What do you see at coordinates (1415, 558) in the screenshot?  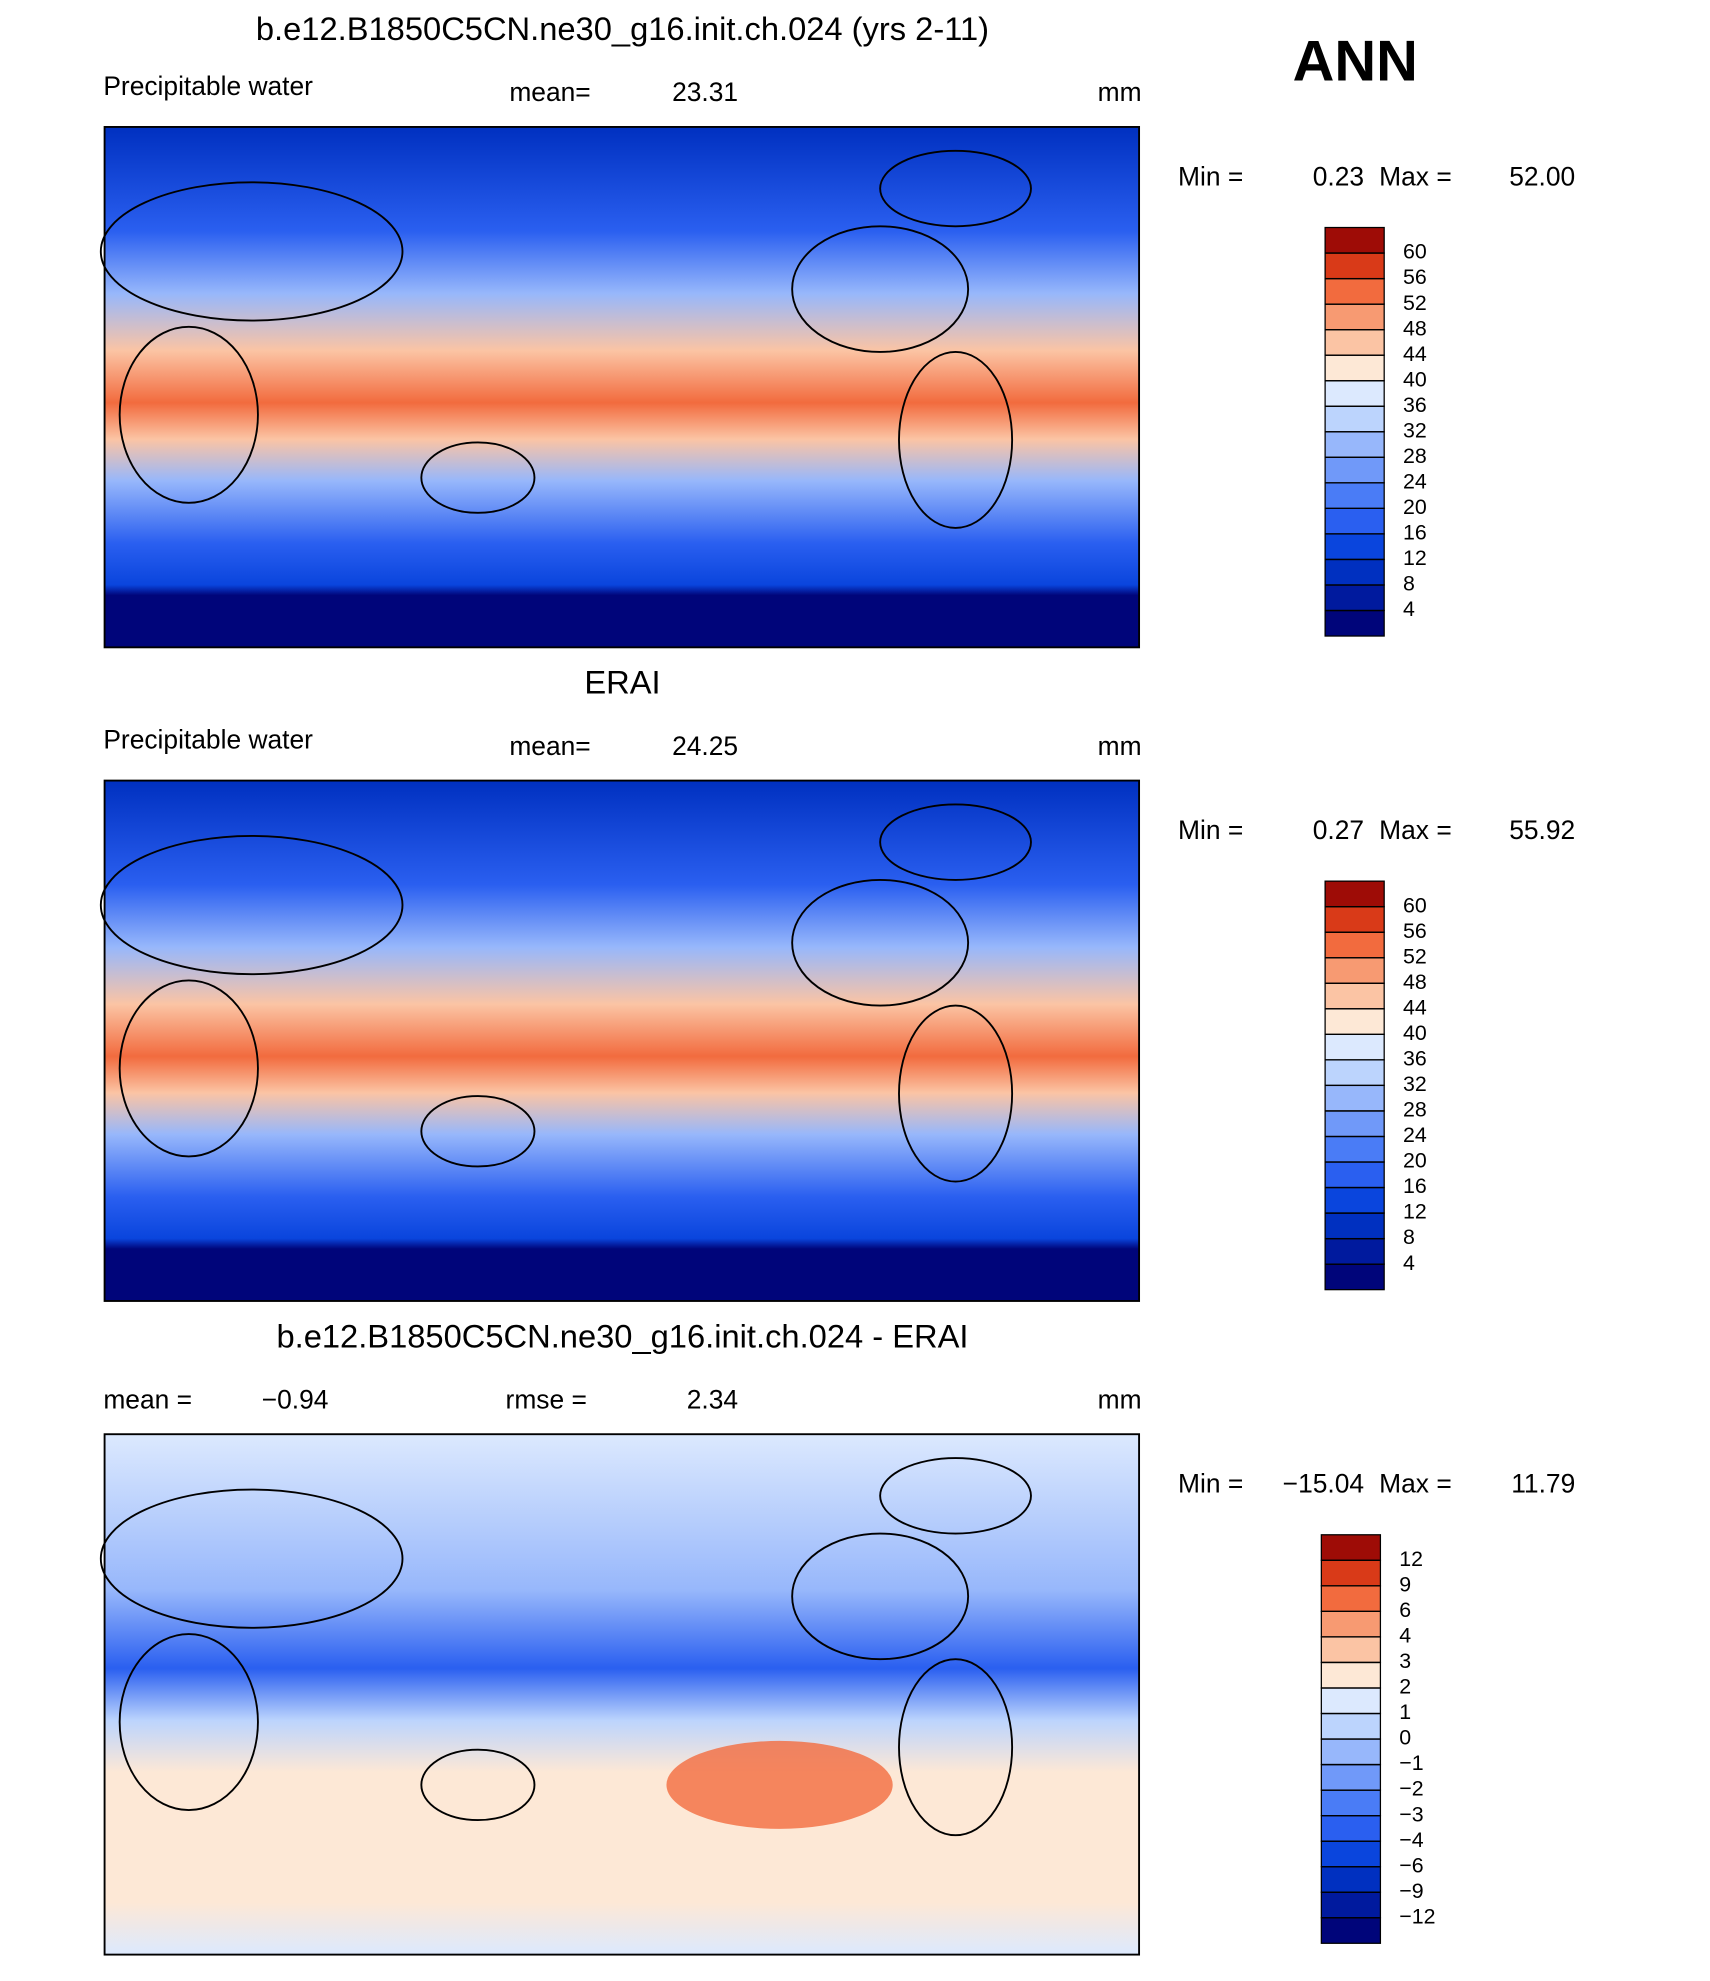 I see `colorbar-label: 12` at bounding box center [1415, 558].